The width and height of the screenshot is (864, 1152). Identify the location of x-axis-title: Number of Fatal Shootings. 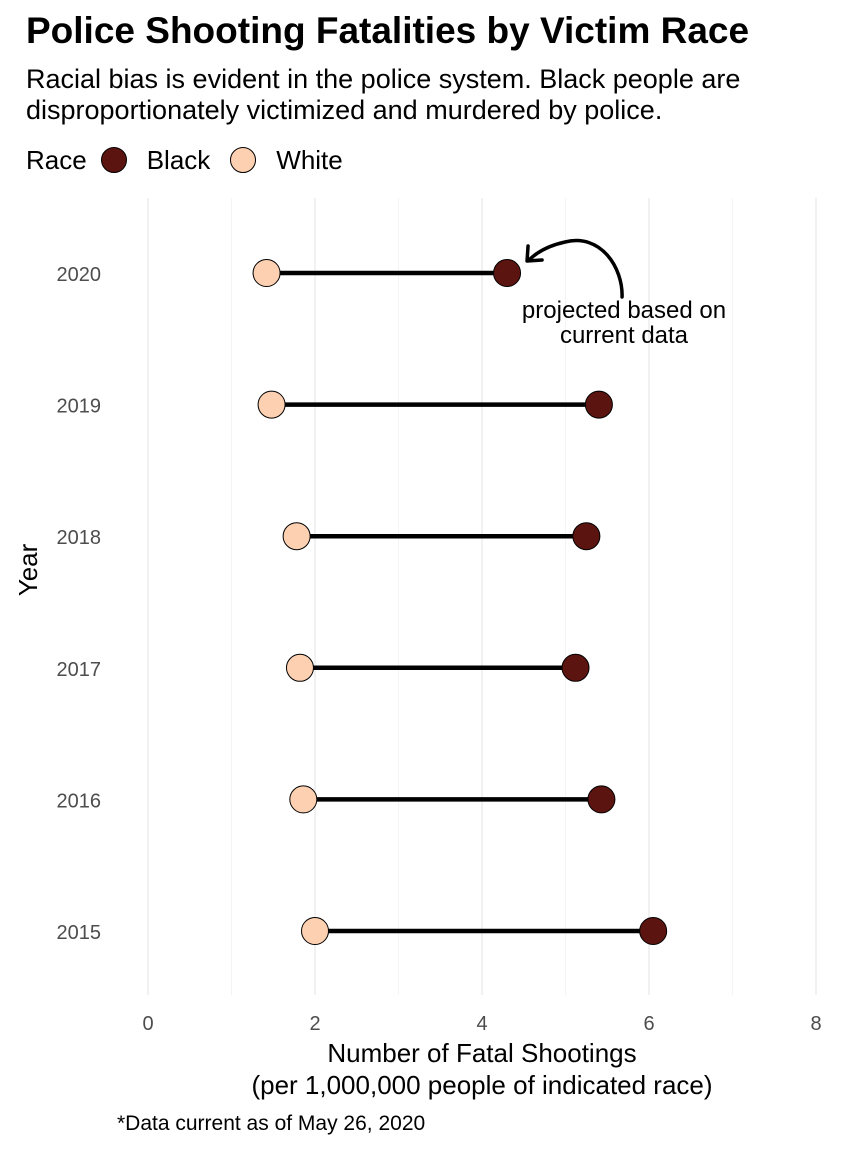
(481, 1053).